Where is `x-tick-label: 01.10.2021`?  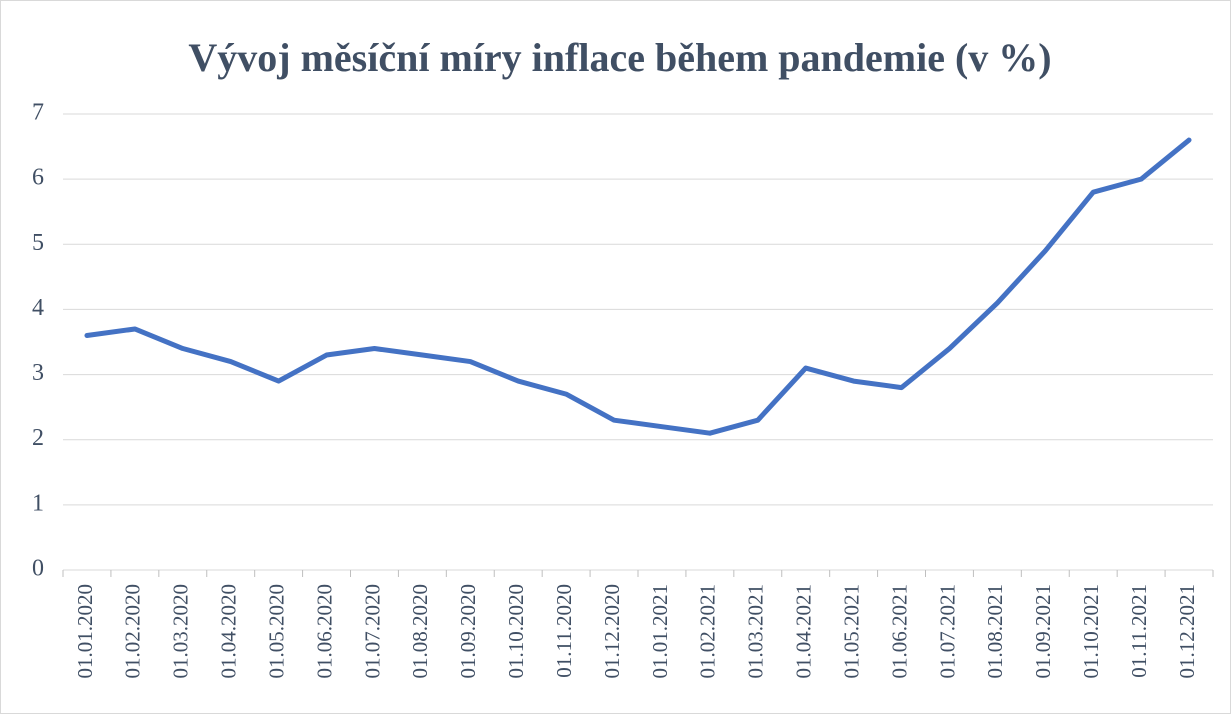 x-tick-label: 01.10.2021 is located at coordinates (1091, 631).